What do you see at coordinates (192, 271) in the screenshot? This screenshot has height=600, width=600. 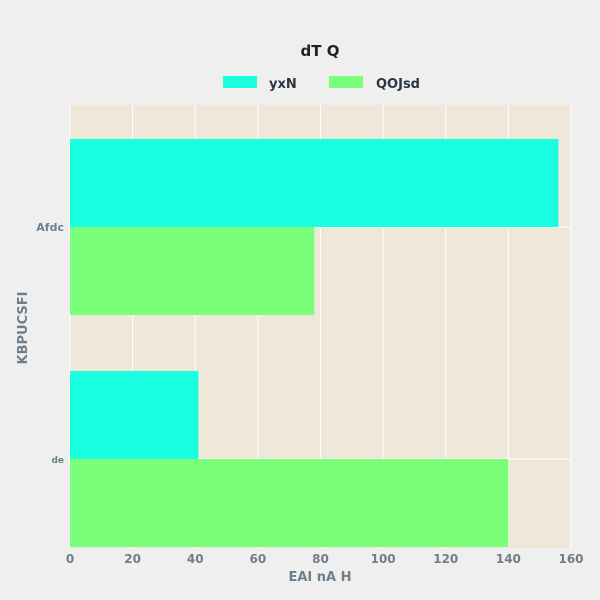 I see `bar-QOJsd-Afdc` at bounding box center [192, 271].